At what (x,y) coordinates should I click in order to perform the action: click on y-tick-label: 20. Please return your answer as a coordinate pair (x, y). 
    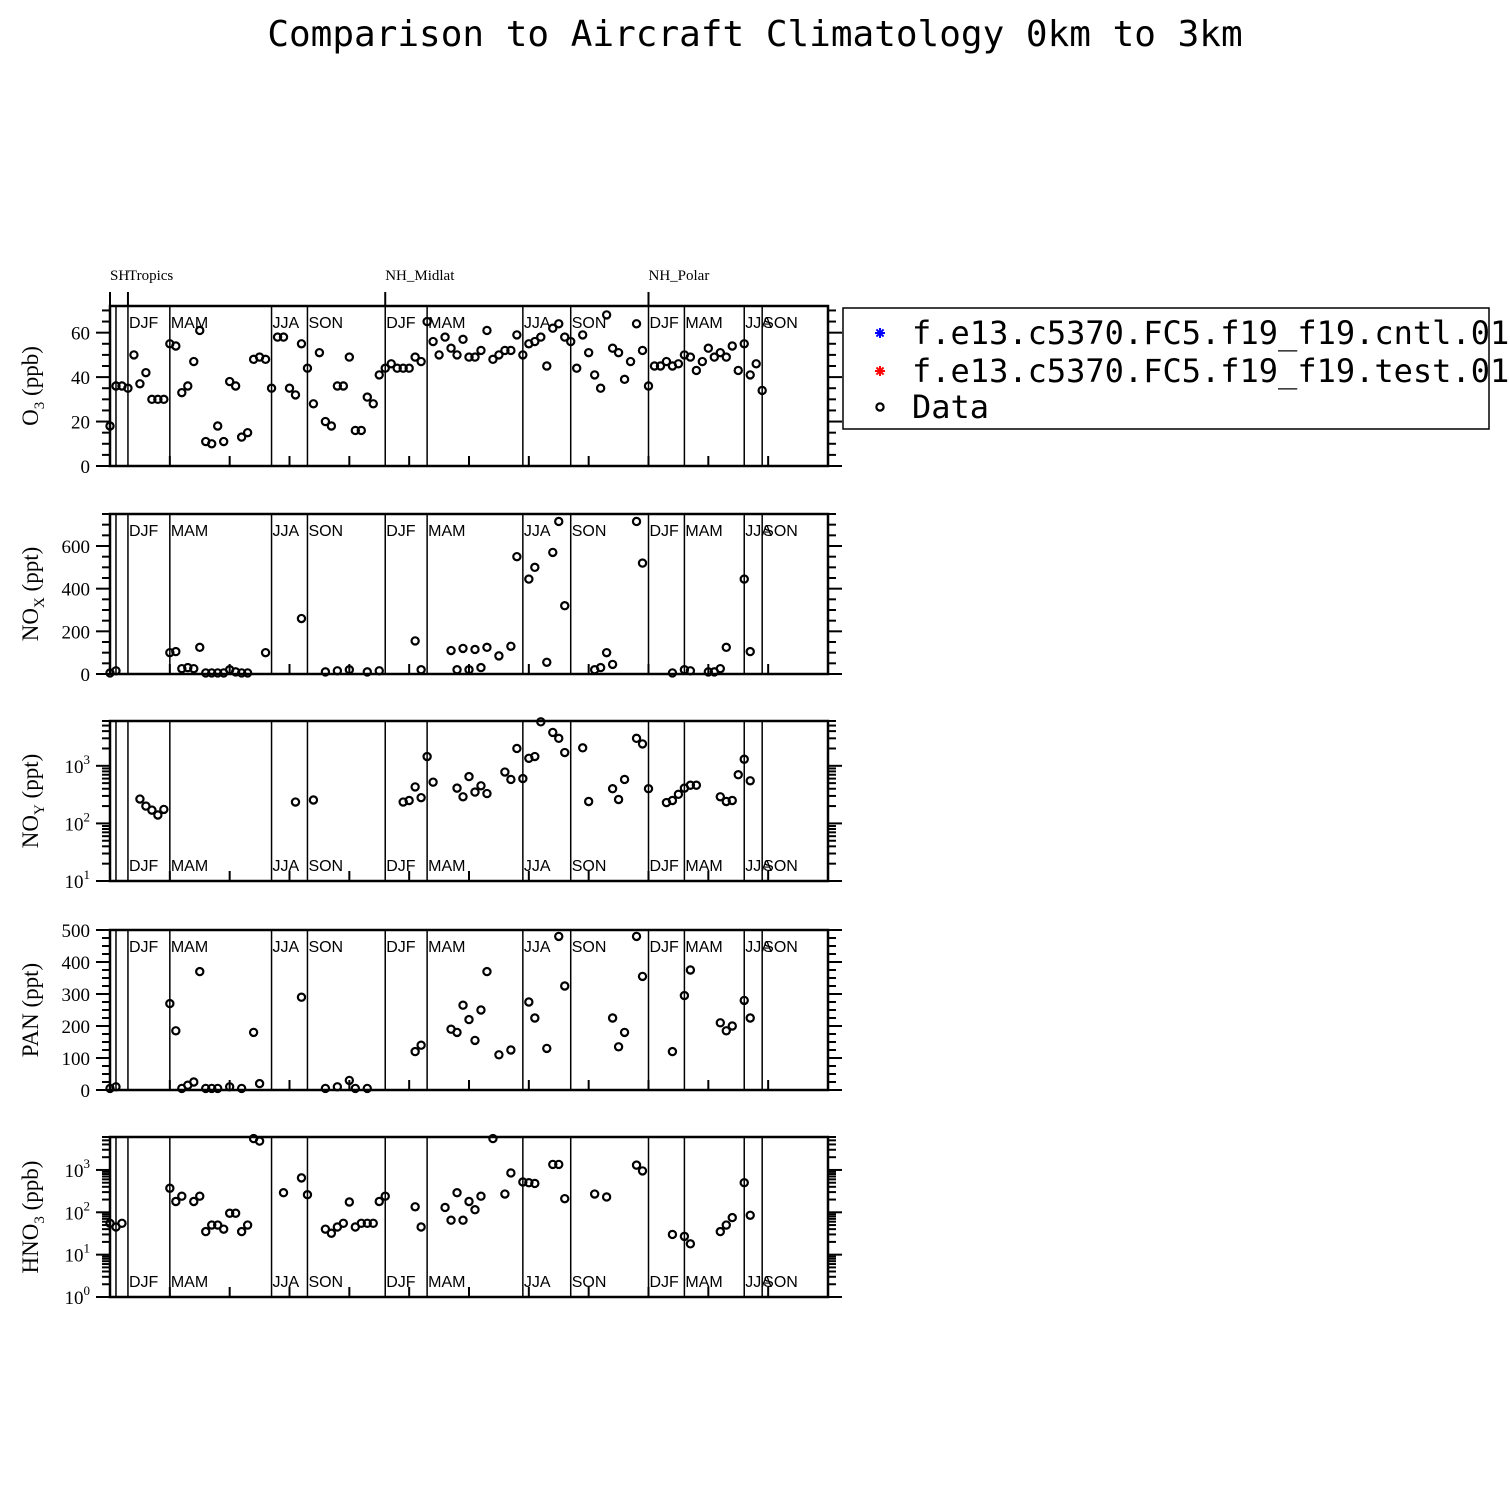
    Looking at the image, I should click on (80, 423).